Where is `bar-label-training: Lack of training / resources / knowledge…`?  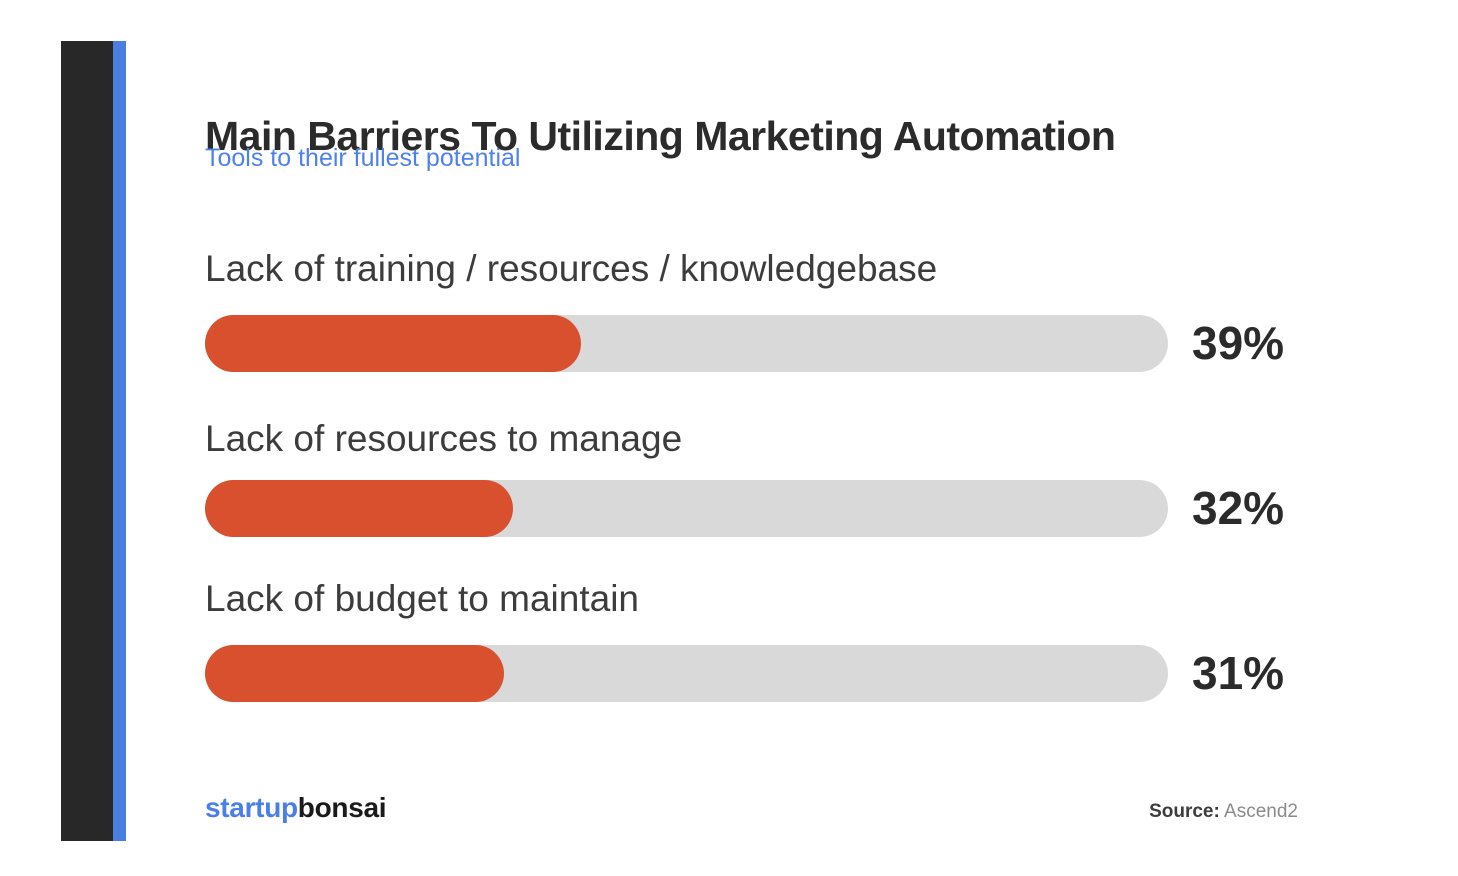 bar-label-training: Lack of training / resources / knowledge… is located at coordinates (571, 268).